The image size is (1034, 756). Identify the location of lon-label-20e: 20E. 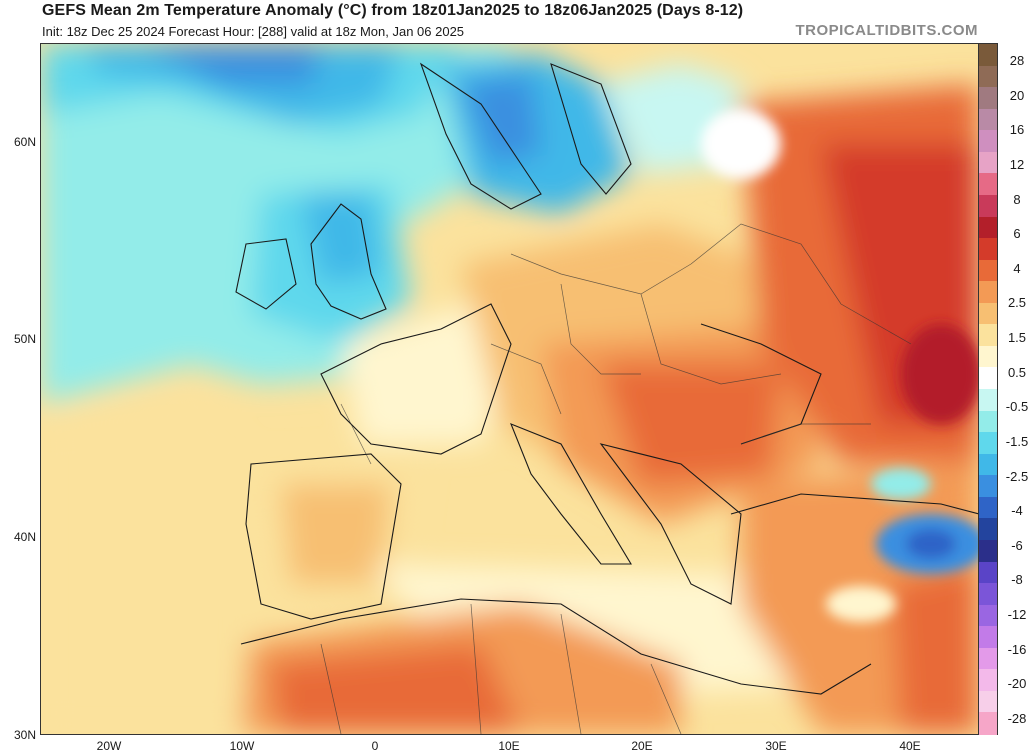
(642, 746).